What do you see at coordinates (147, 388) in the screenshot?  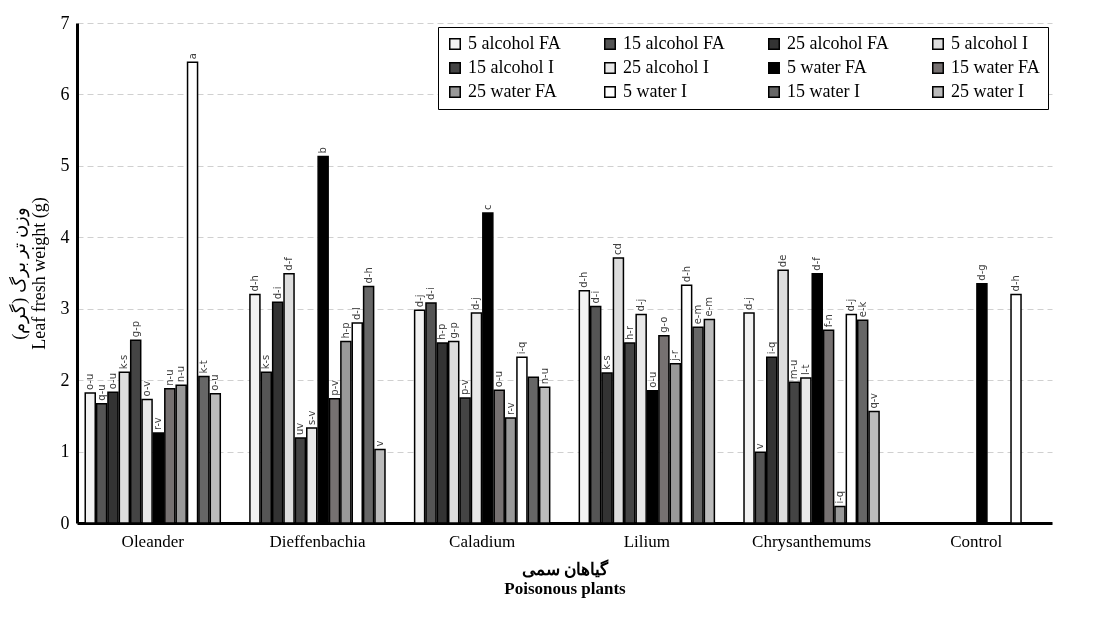 I see `data-label: o-v` at bounding box center [147, 388].